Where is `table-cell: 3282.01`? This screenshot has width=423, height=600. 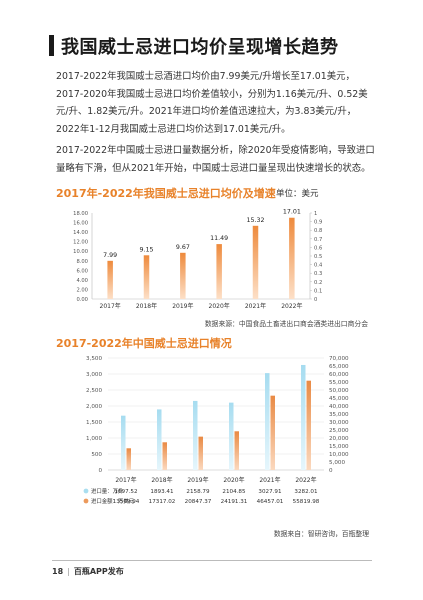 table-cell: 3282.01 is located at coordinates (306, 492).